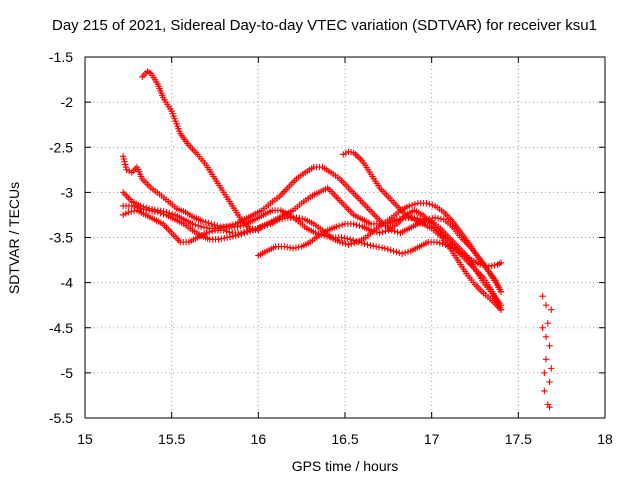 The height and width of the screenshot is (480, 640). I want to click on y-tick-label: -5, so click(67, 373).